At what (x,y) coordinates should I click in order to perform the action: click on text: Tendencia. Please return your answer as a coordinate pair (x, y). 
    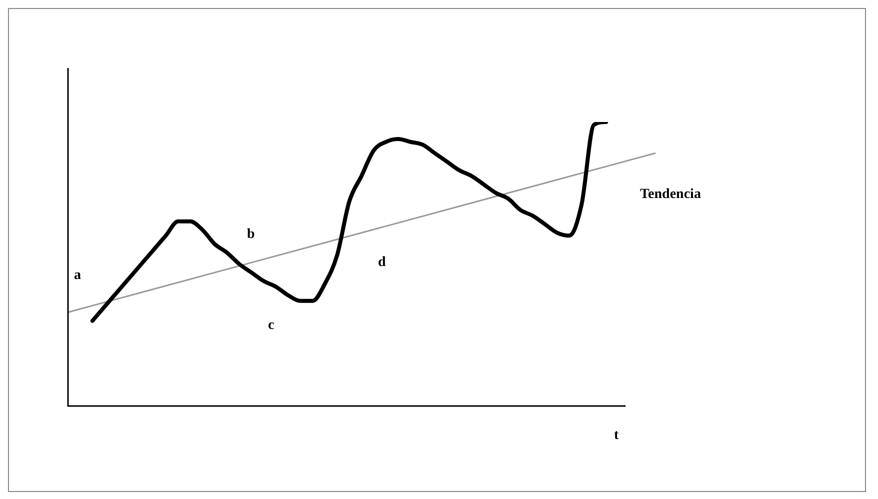
    Looking at the image, I should click on (670, 194).